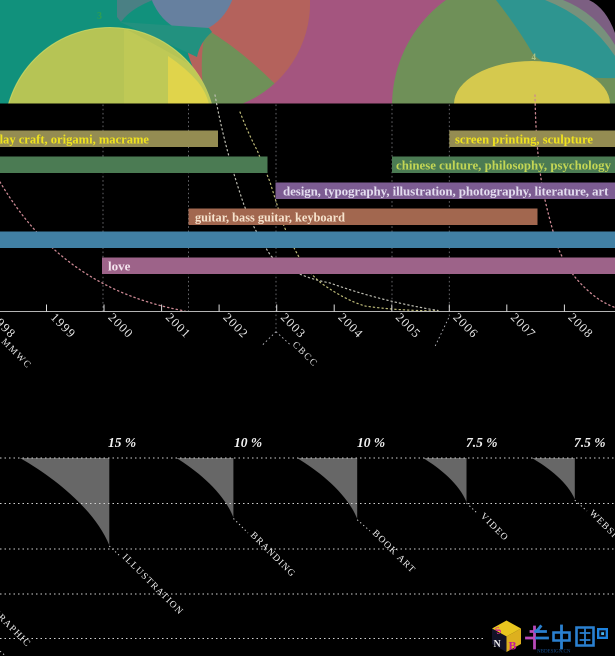 The image size is (615, 656). I want to click on svg-text: CBCC, so click(305, 355).